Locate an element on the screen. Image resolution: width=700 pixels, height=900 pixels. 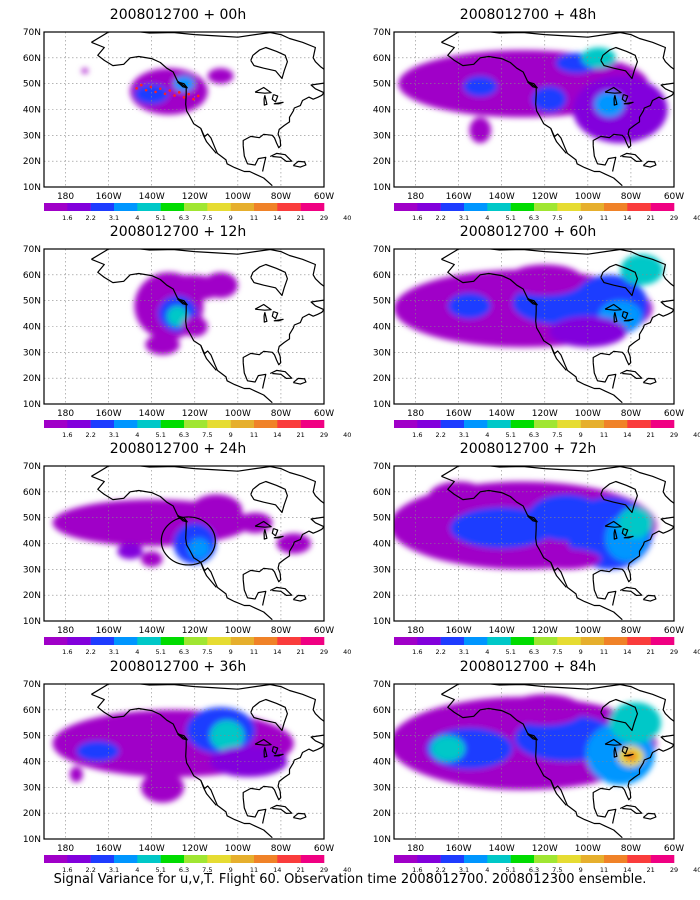
colorbar-label: 6.3 is located at coordinates (534, 218).